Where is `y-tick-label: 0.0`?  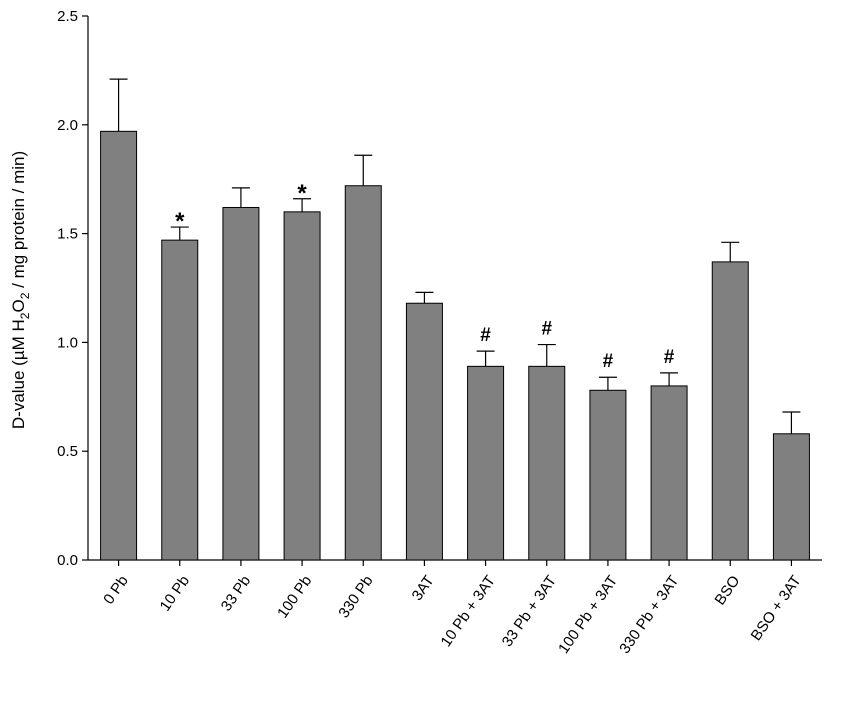
y-tick-label: 0.0 is located at coordinates (67, 560).